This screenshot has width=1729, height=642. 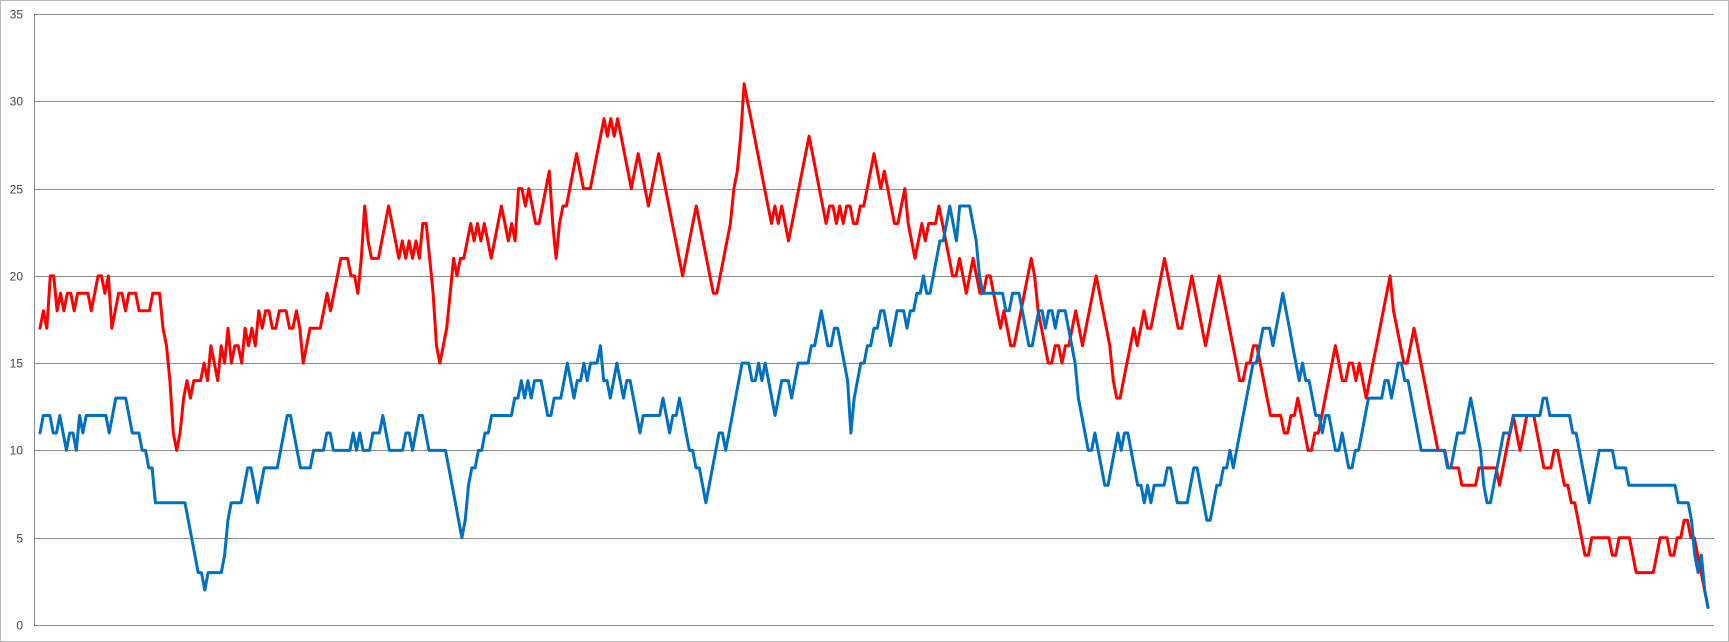 What do you see at coordinates (17, 451) in the screenshot?
I see `y-tick-label: 10` at bounding box center [17, 451].